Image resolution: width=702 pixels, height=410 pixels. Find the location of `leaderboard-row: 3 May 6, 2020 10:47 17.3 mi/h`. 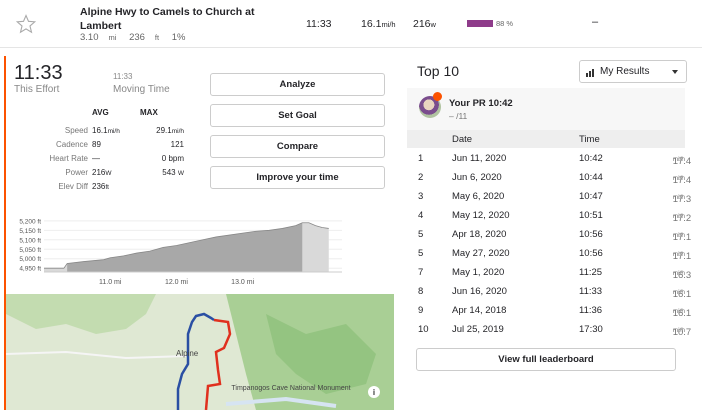

leaderboard-row: 3 May 6, 2020 10:47 17.3 mi/h is located at coordinates (549, 197).